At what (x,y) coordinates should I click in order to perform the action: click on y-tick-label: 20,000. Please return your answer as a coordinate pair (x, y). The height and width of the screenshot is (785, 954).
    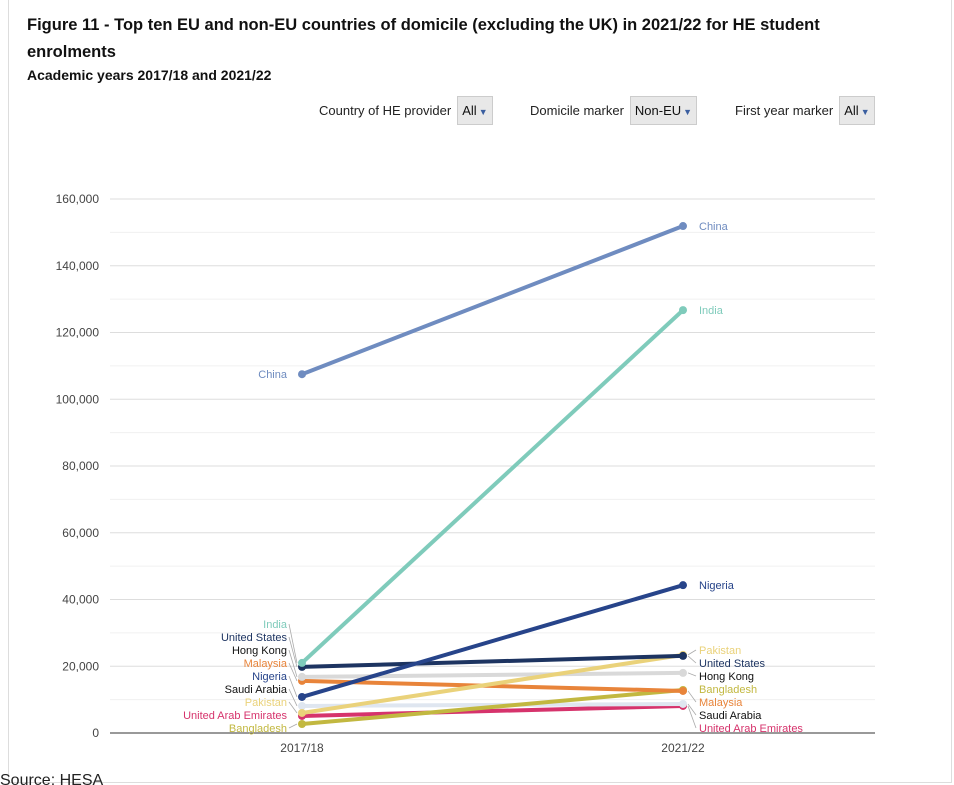
    Looking at the image, I should click on (80, 666).